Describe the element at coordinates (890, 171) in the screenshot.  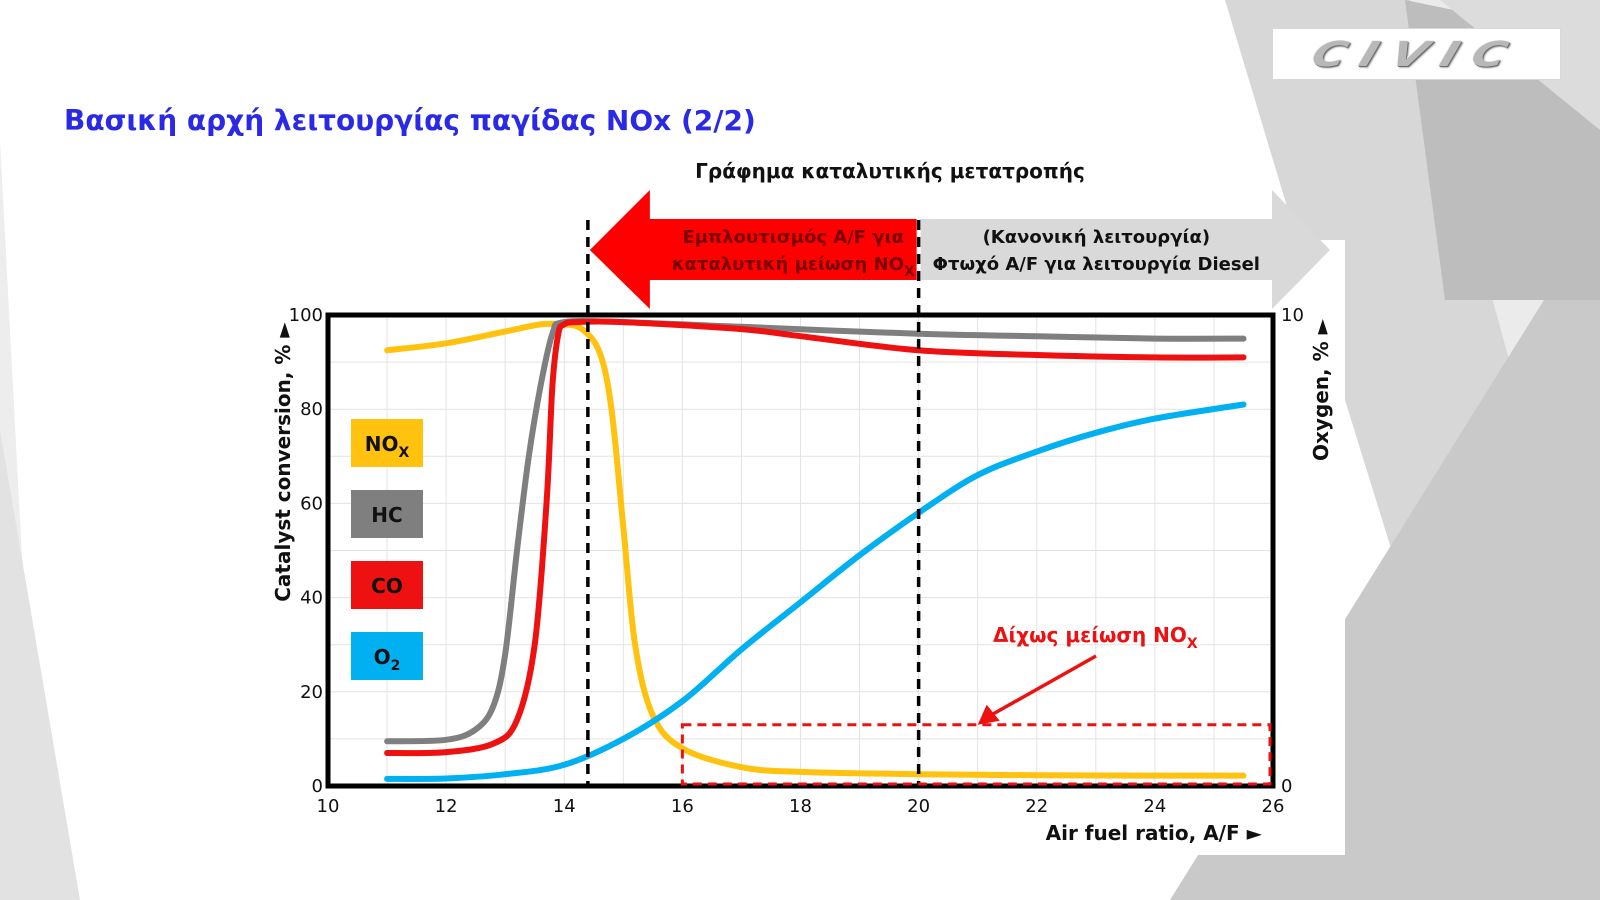
I see `chart-title: Γράφημα καταλυτικής μετατροπής` at that location.